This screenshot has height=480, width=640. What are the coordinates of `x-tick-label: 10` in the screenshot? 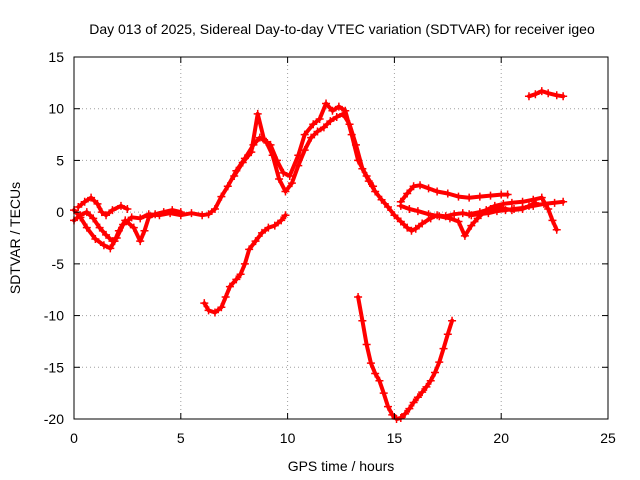 It's located at (288, 438).